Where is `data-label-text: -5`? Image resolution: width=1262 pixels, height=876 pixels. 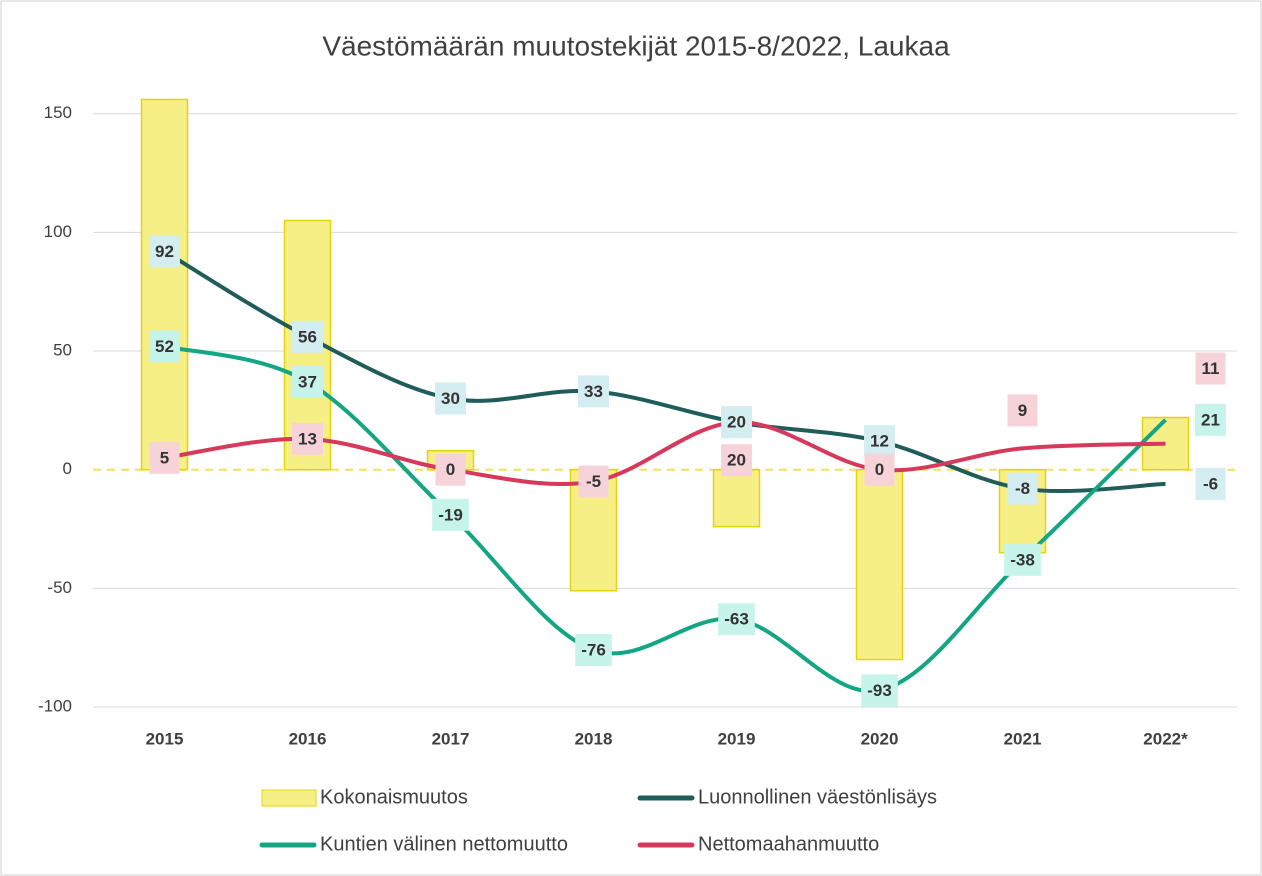 data-label-text: -5 is located at coordinates (593, 481).